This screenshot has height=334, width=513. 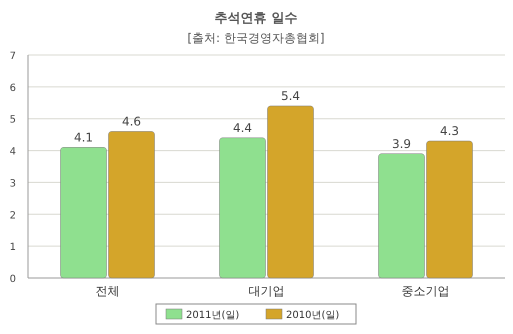 What do you see at coordinates (13, 152) in the screenshot?
I see `y-tick-label: 4` at bounding box center [13, 152].